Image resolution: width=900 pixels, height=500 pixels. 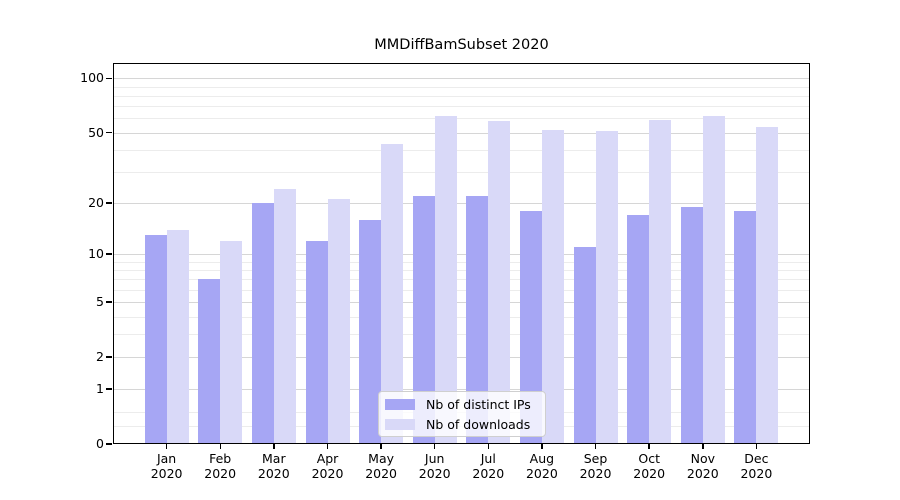 I want to click on xtick-mark-dec, so click(x=756, y=446).